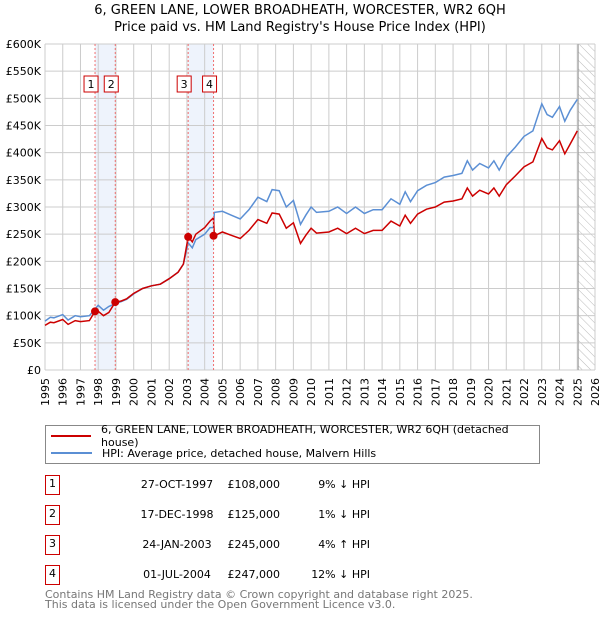  I want to click on y-tick-label: £250K, so click(24, 234).